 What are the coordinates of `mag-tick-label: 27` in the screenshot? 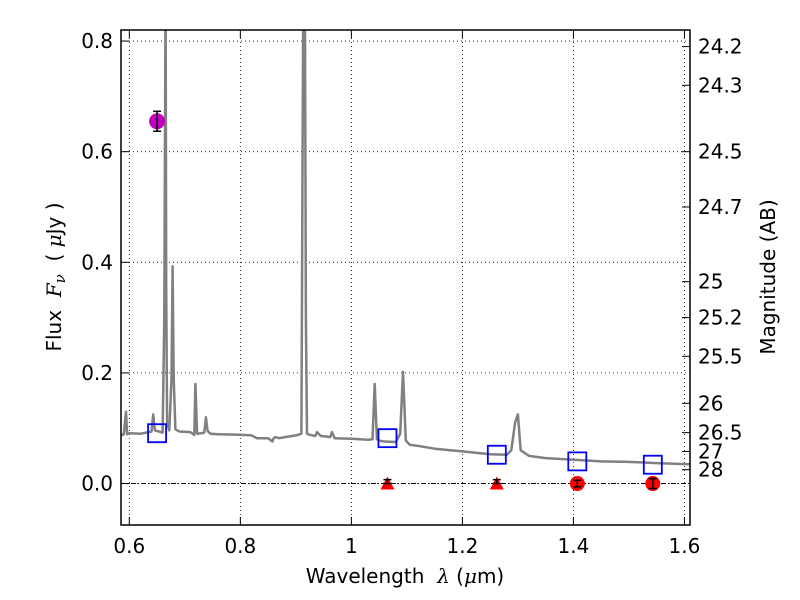 It's located at (710, 451).